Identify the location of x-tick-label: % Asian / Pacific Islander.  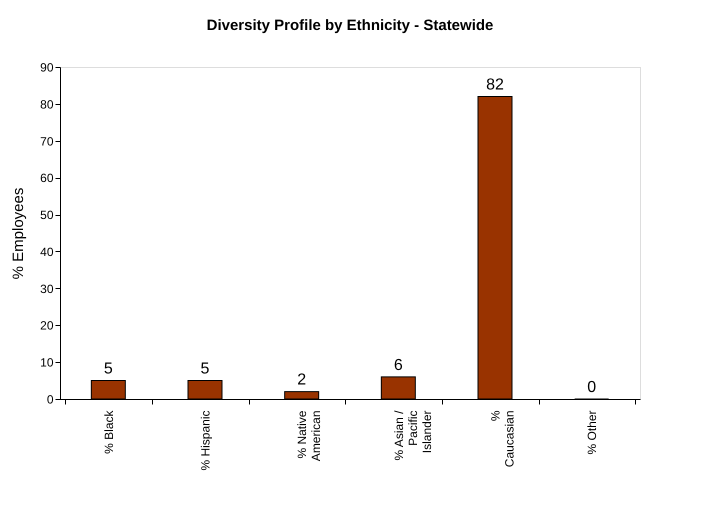
(413, 435).